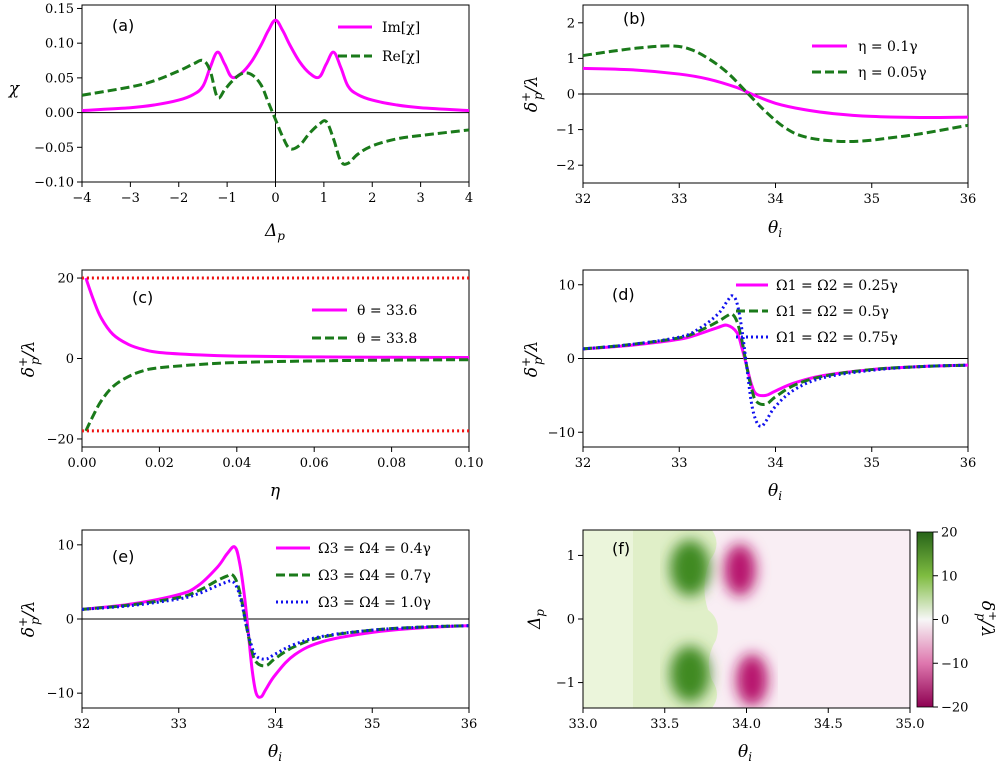  What do you see at coordinates (178, 198) in the screenshot?
I see `x-tick-label: −2` at bounding box center [178, 198].